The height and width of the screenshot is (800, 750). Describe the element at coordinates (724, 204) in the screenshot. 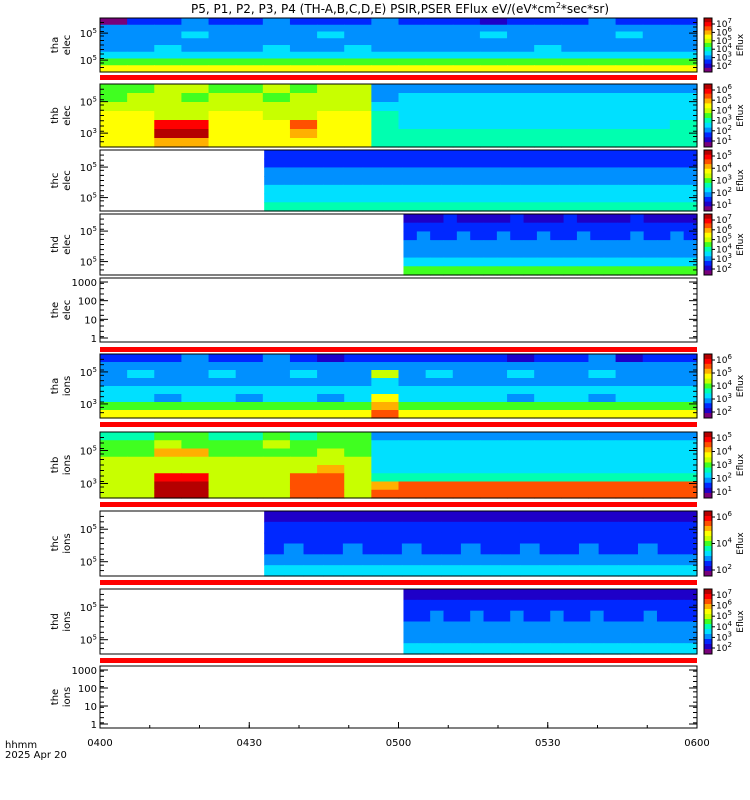

I see `colorbar-tick-label: 10¹` at that location.